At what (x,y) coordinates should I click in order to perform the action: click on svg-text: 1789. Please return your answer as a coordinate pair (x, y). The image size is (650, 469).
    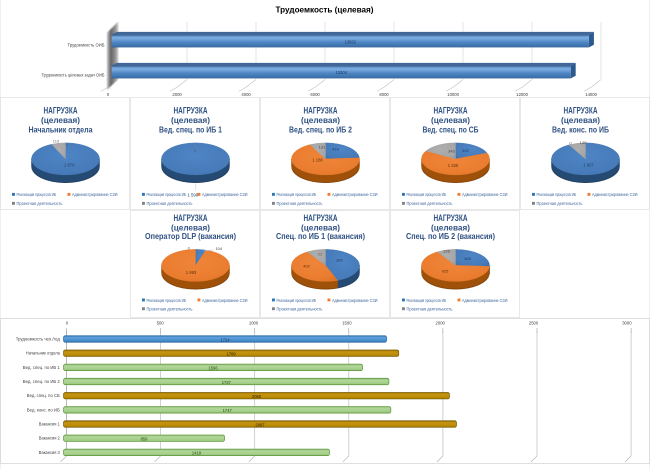
    Looking at the image, I should click on (232, 353).